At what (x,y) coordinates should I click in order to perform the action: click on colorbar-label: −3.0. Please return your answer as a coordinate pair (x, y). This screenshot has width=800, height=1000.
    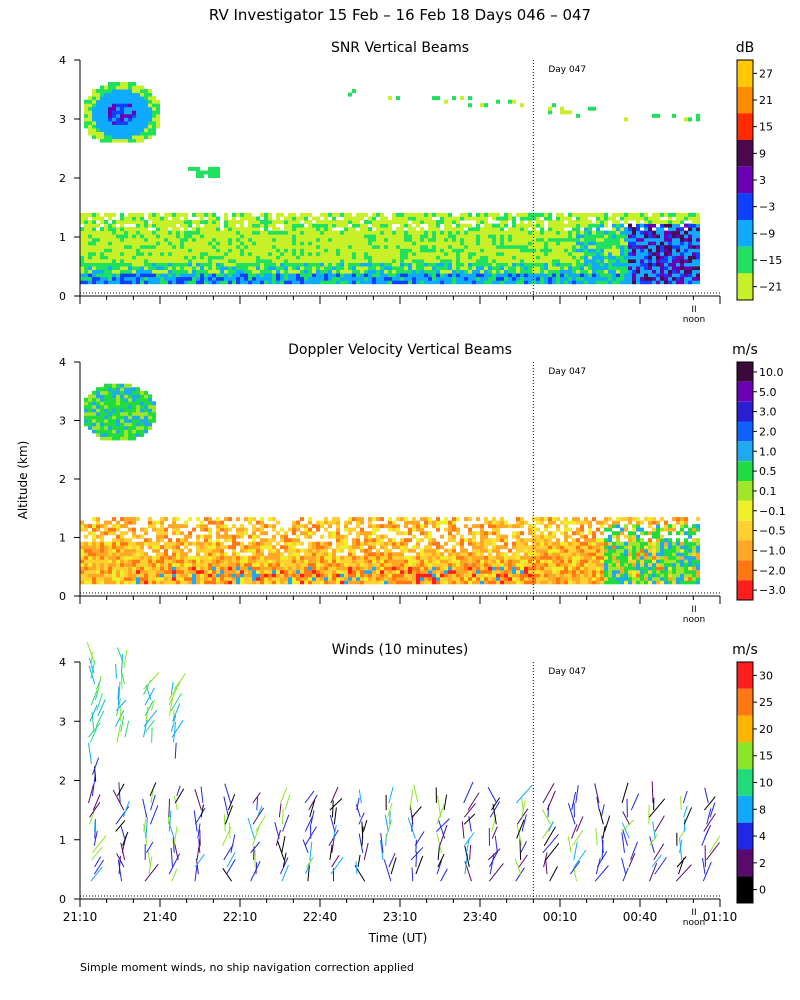
    Looking at the image, I should click on (772, 590).